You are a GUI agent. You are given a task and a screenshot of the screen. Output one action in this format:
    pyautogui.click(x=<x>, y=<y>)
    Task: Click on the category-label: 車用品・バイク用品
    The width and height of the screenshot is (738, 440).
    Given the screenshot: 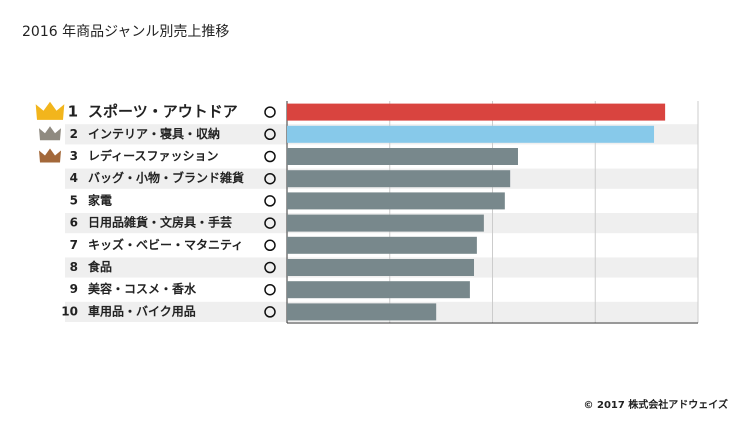 What is the action you would take?
    pyautogui.click(x=142, y=310)
    